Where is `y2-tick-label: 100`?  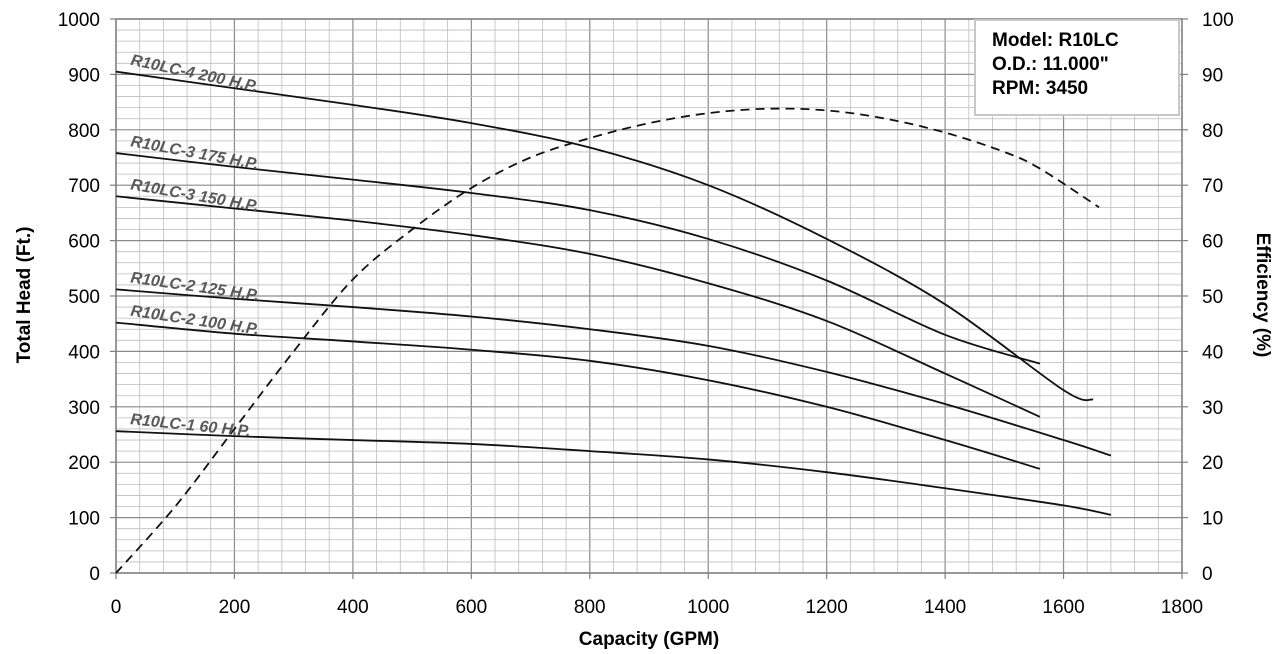 y2-tick-label: 100 is located at coordinates (1218, 20).